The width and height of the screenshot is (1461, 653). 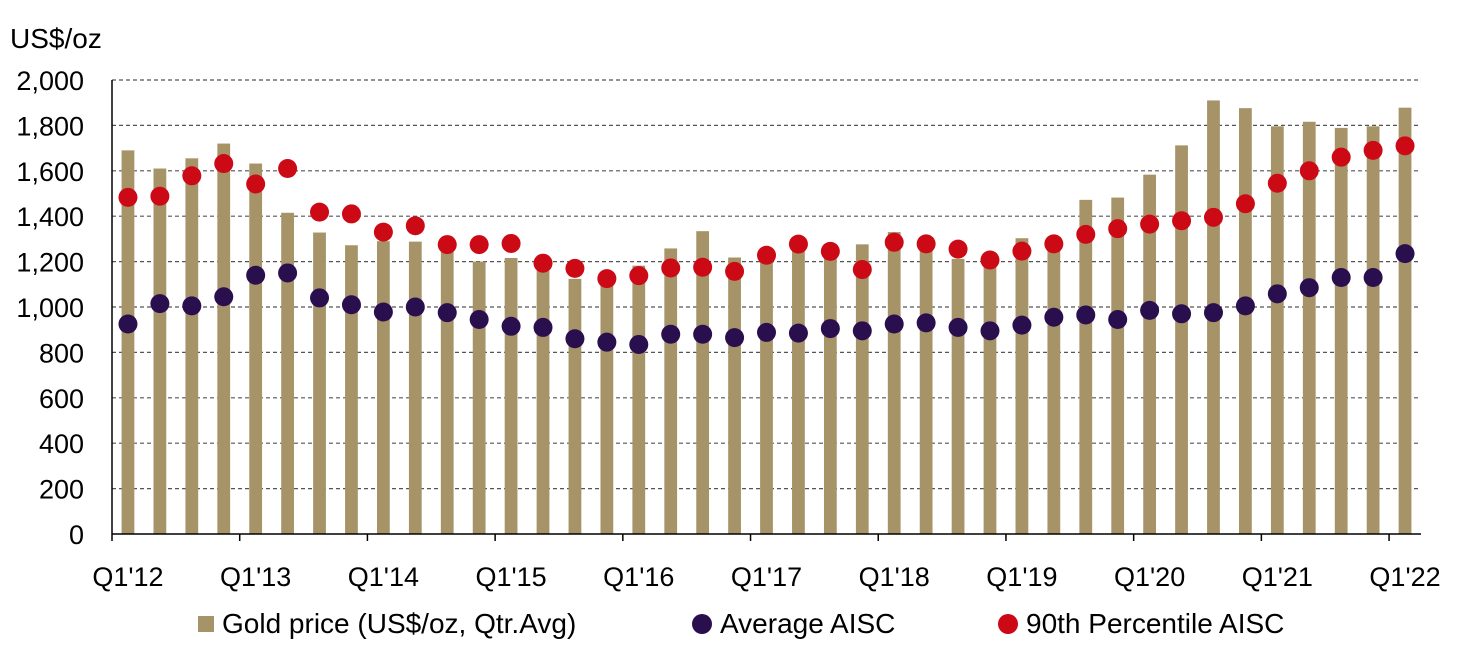 I want to click on legend-swatch-gold-price, so click(x=206, y=624).